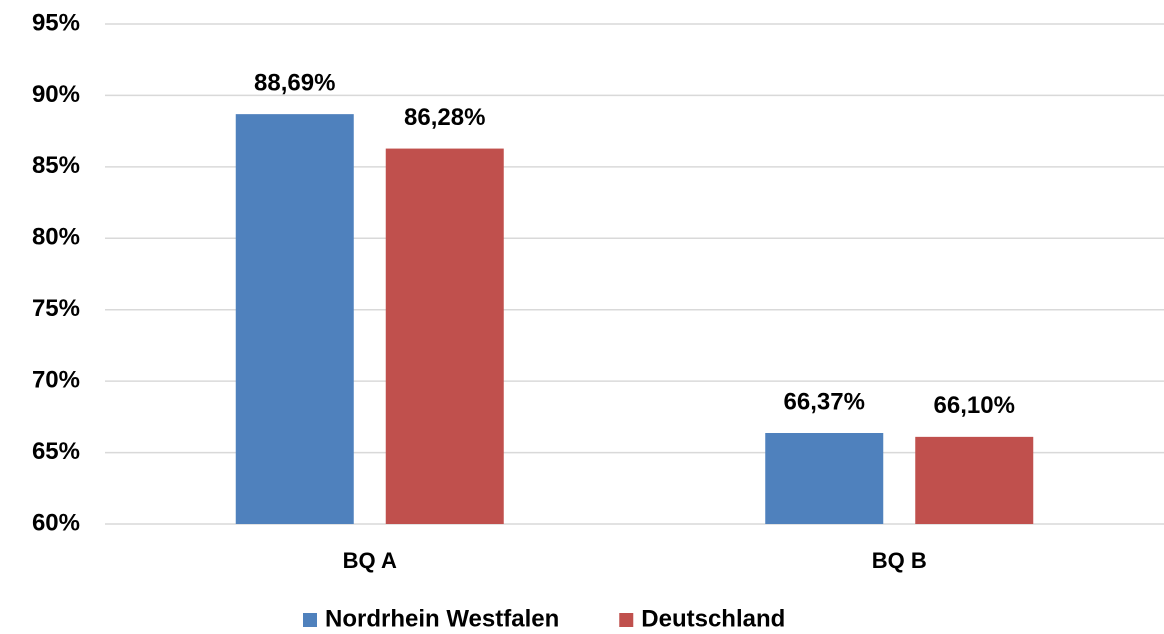  I want to click on data-label: 88,69%, so click(294, 82).